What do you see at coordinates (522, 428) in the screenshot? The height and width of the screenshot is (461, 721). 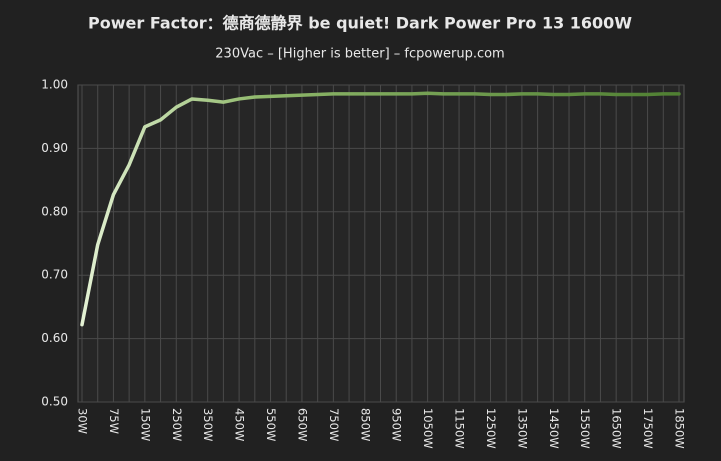 I see `x-tick-label: 1350W` at bounding box center [522, 428].